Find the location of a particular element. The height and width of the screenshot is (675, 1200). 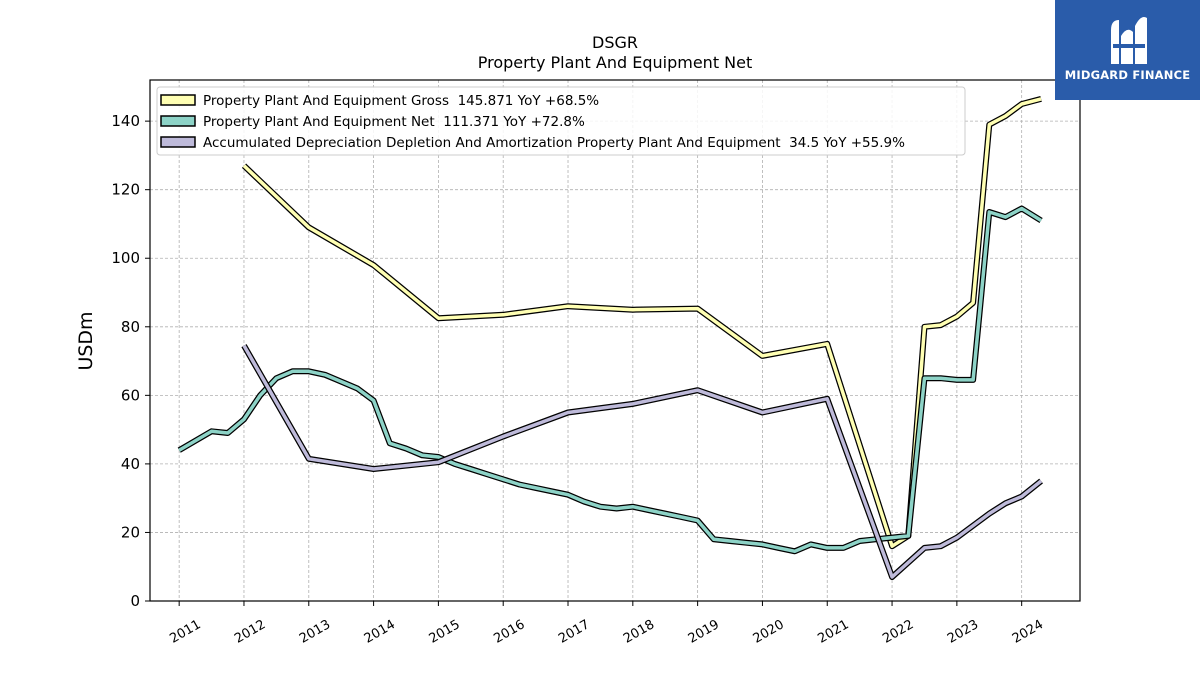

x-tick-label: 2015 is located at coordinates (445, 632).